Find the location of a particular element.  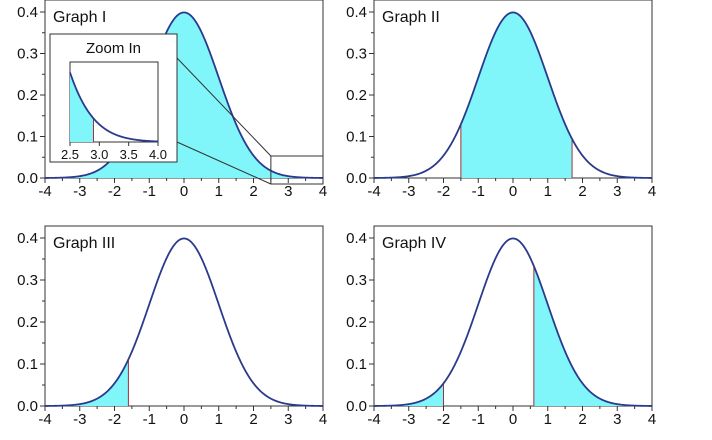

zoom-density-curve is located at coordinates (114, 107).